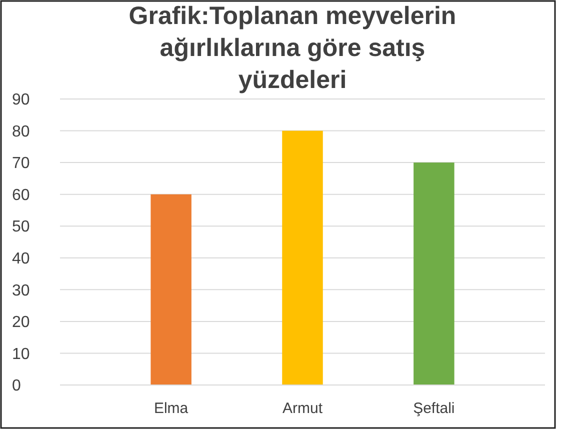 This screenshot has height=430, width=562. Describe the element at coordinates (434, 408) in the screenshot. I see `x-tick-label: Şeftali` at that location.